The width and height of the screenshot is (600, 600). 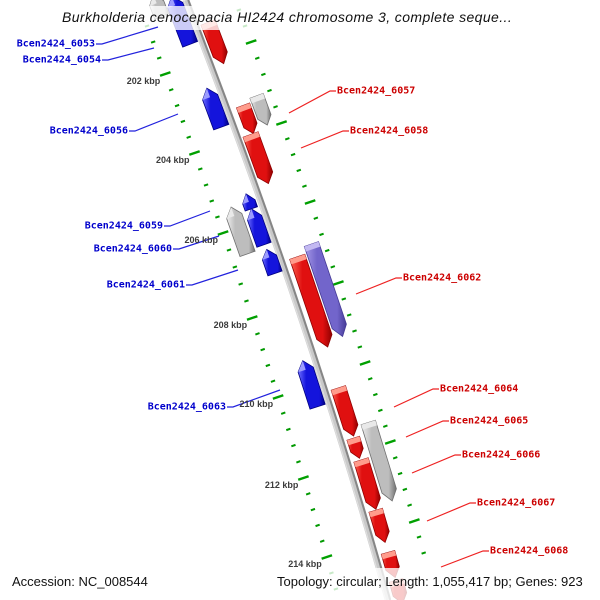 What do you see at coordinates (501, 455) in the screenshot?
I see `gene-label-6066: Bcen2424_6066` at bounding box center [501, 455].